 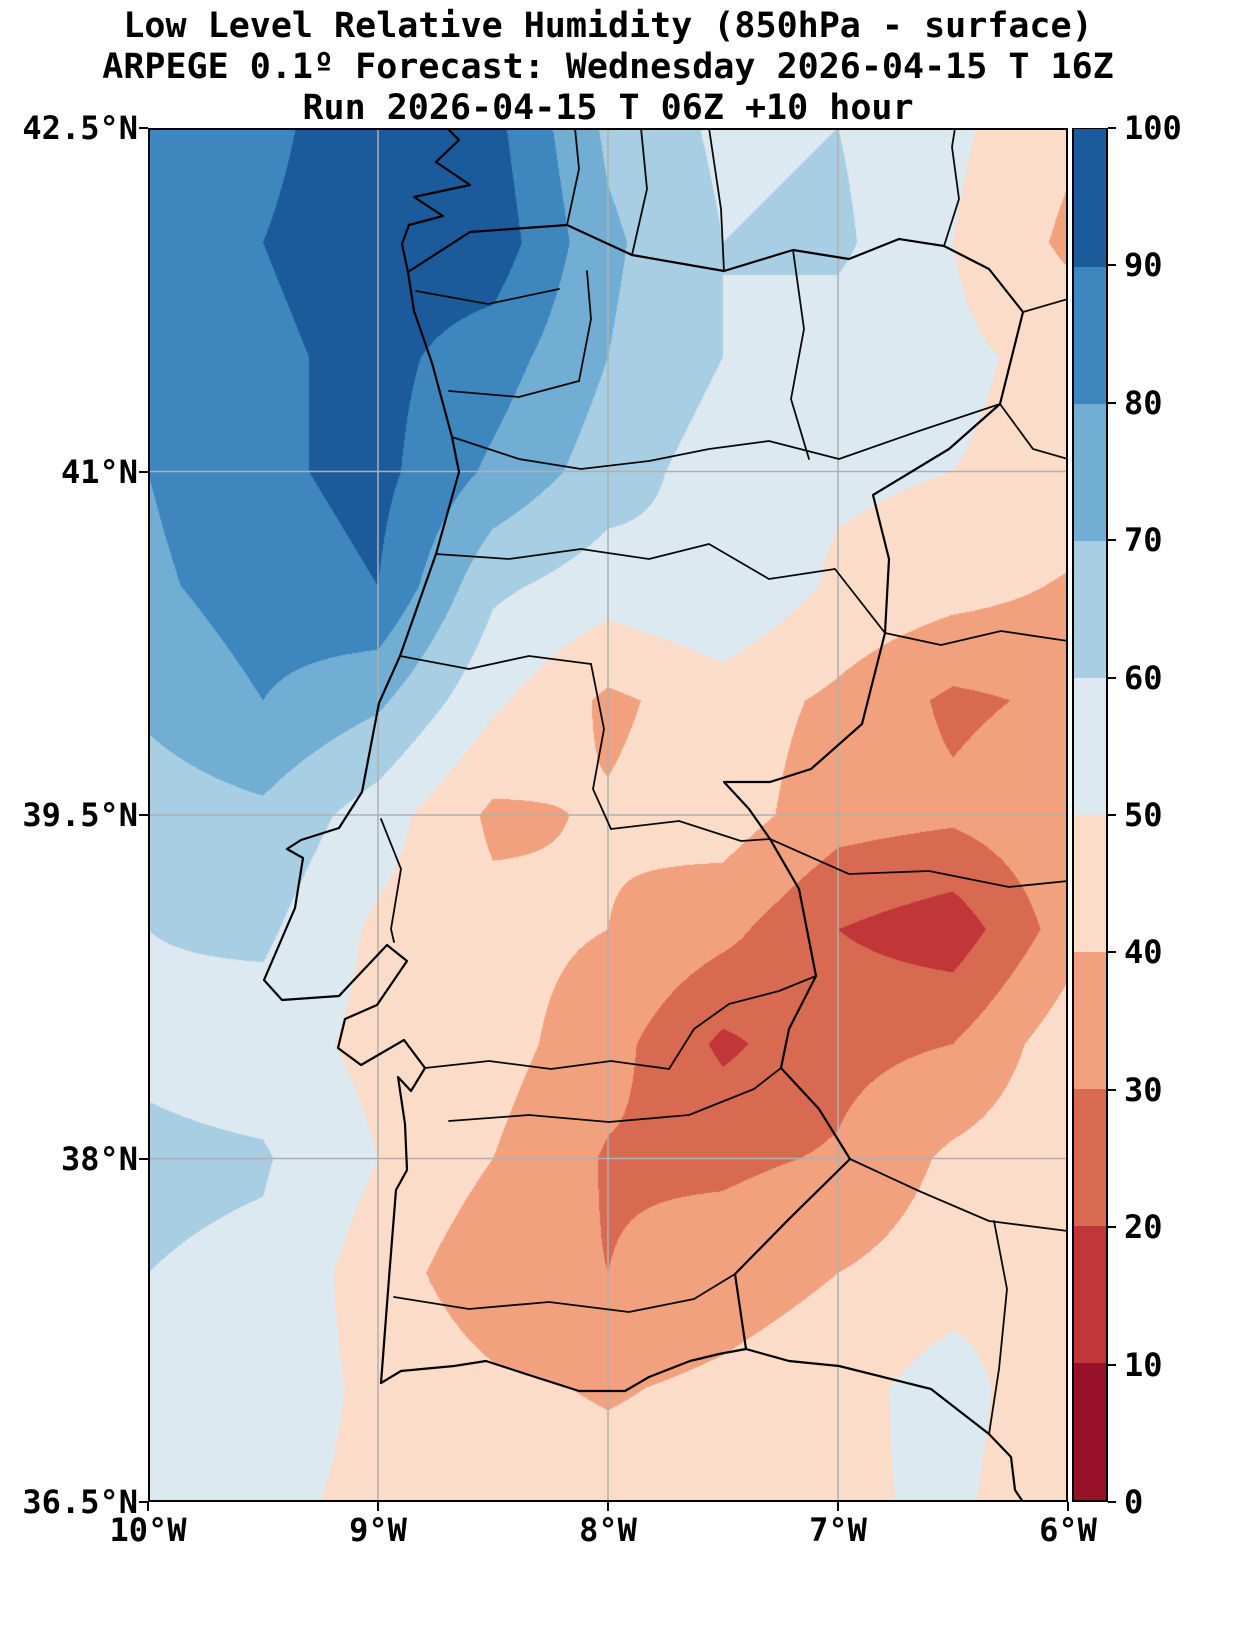 I want to click on x-axis-tick-label: 6°W, so click(x=1068, y=1530).